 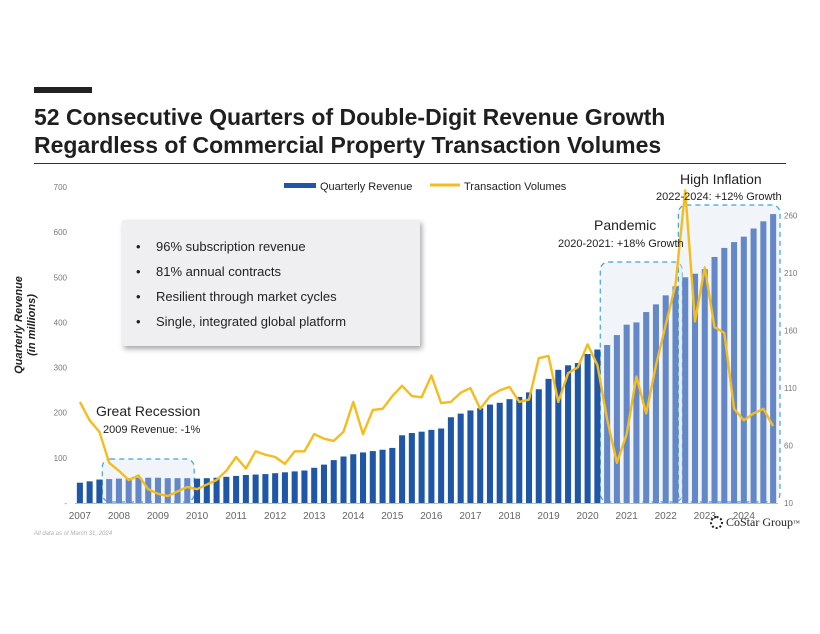 I want to click on annotation-pandemic-subtitle: 2020-2021: +18% Growth, so click(x=621, y=244).